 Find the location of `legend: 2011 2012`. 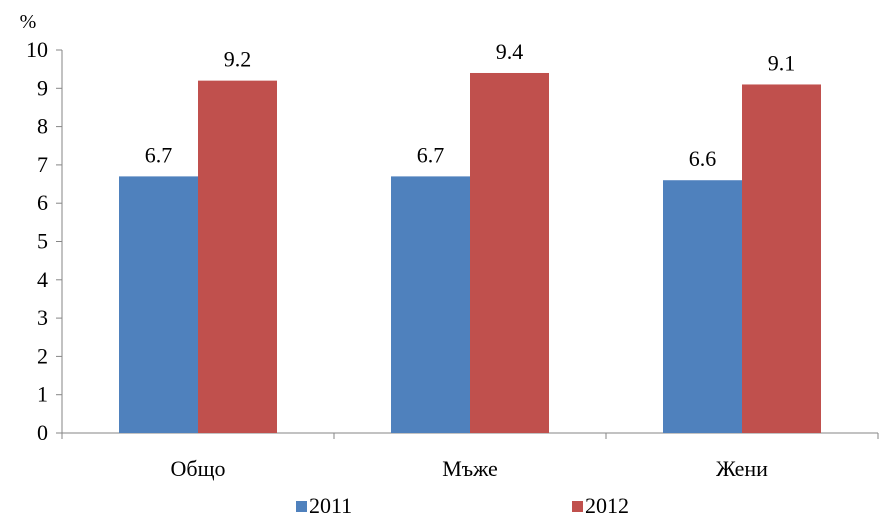

legend: 2011 2012 is located at coordinates (462, 505).